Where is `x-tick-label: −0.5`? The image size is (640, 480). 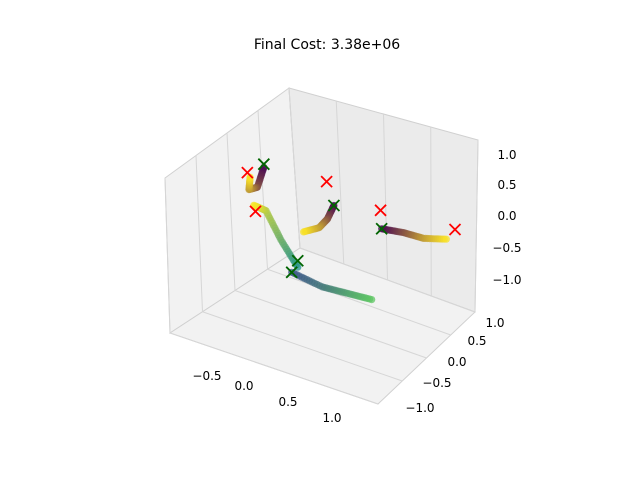 x-tick-label: −0.5 is located at coordinates (206, 376).